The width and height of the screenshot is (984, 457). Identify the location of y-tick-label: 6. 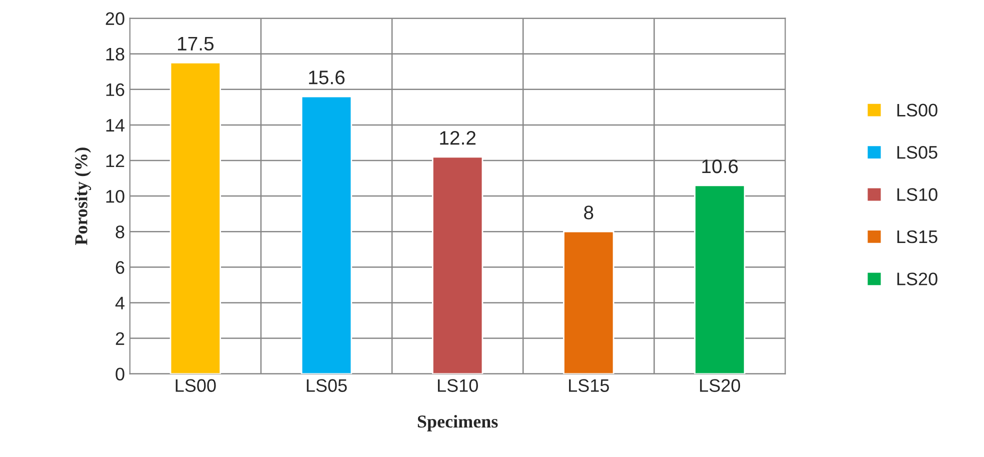
(120, 267).